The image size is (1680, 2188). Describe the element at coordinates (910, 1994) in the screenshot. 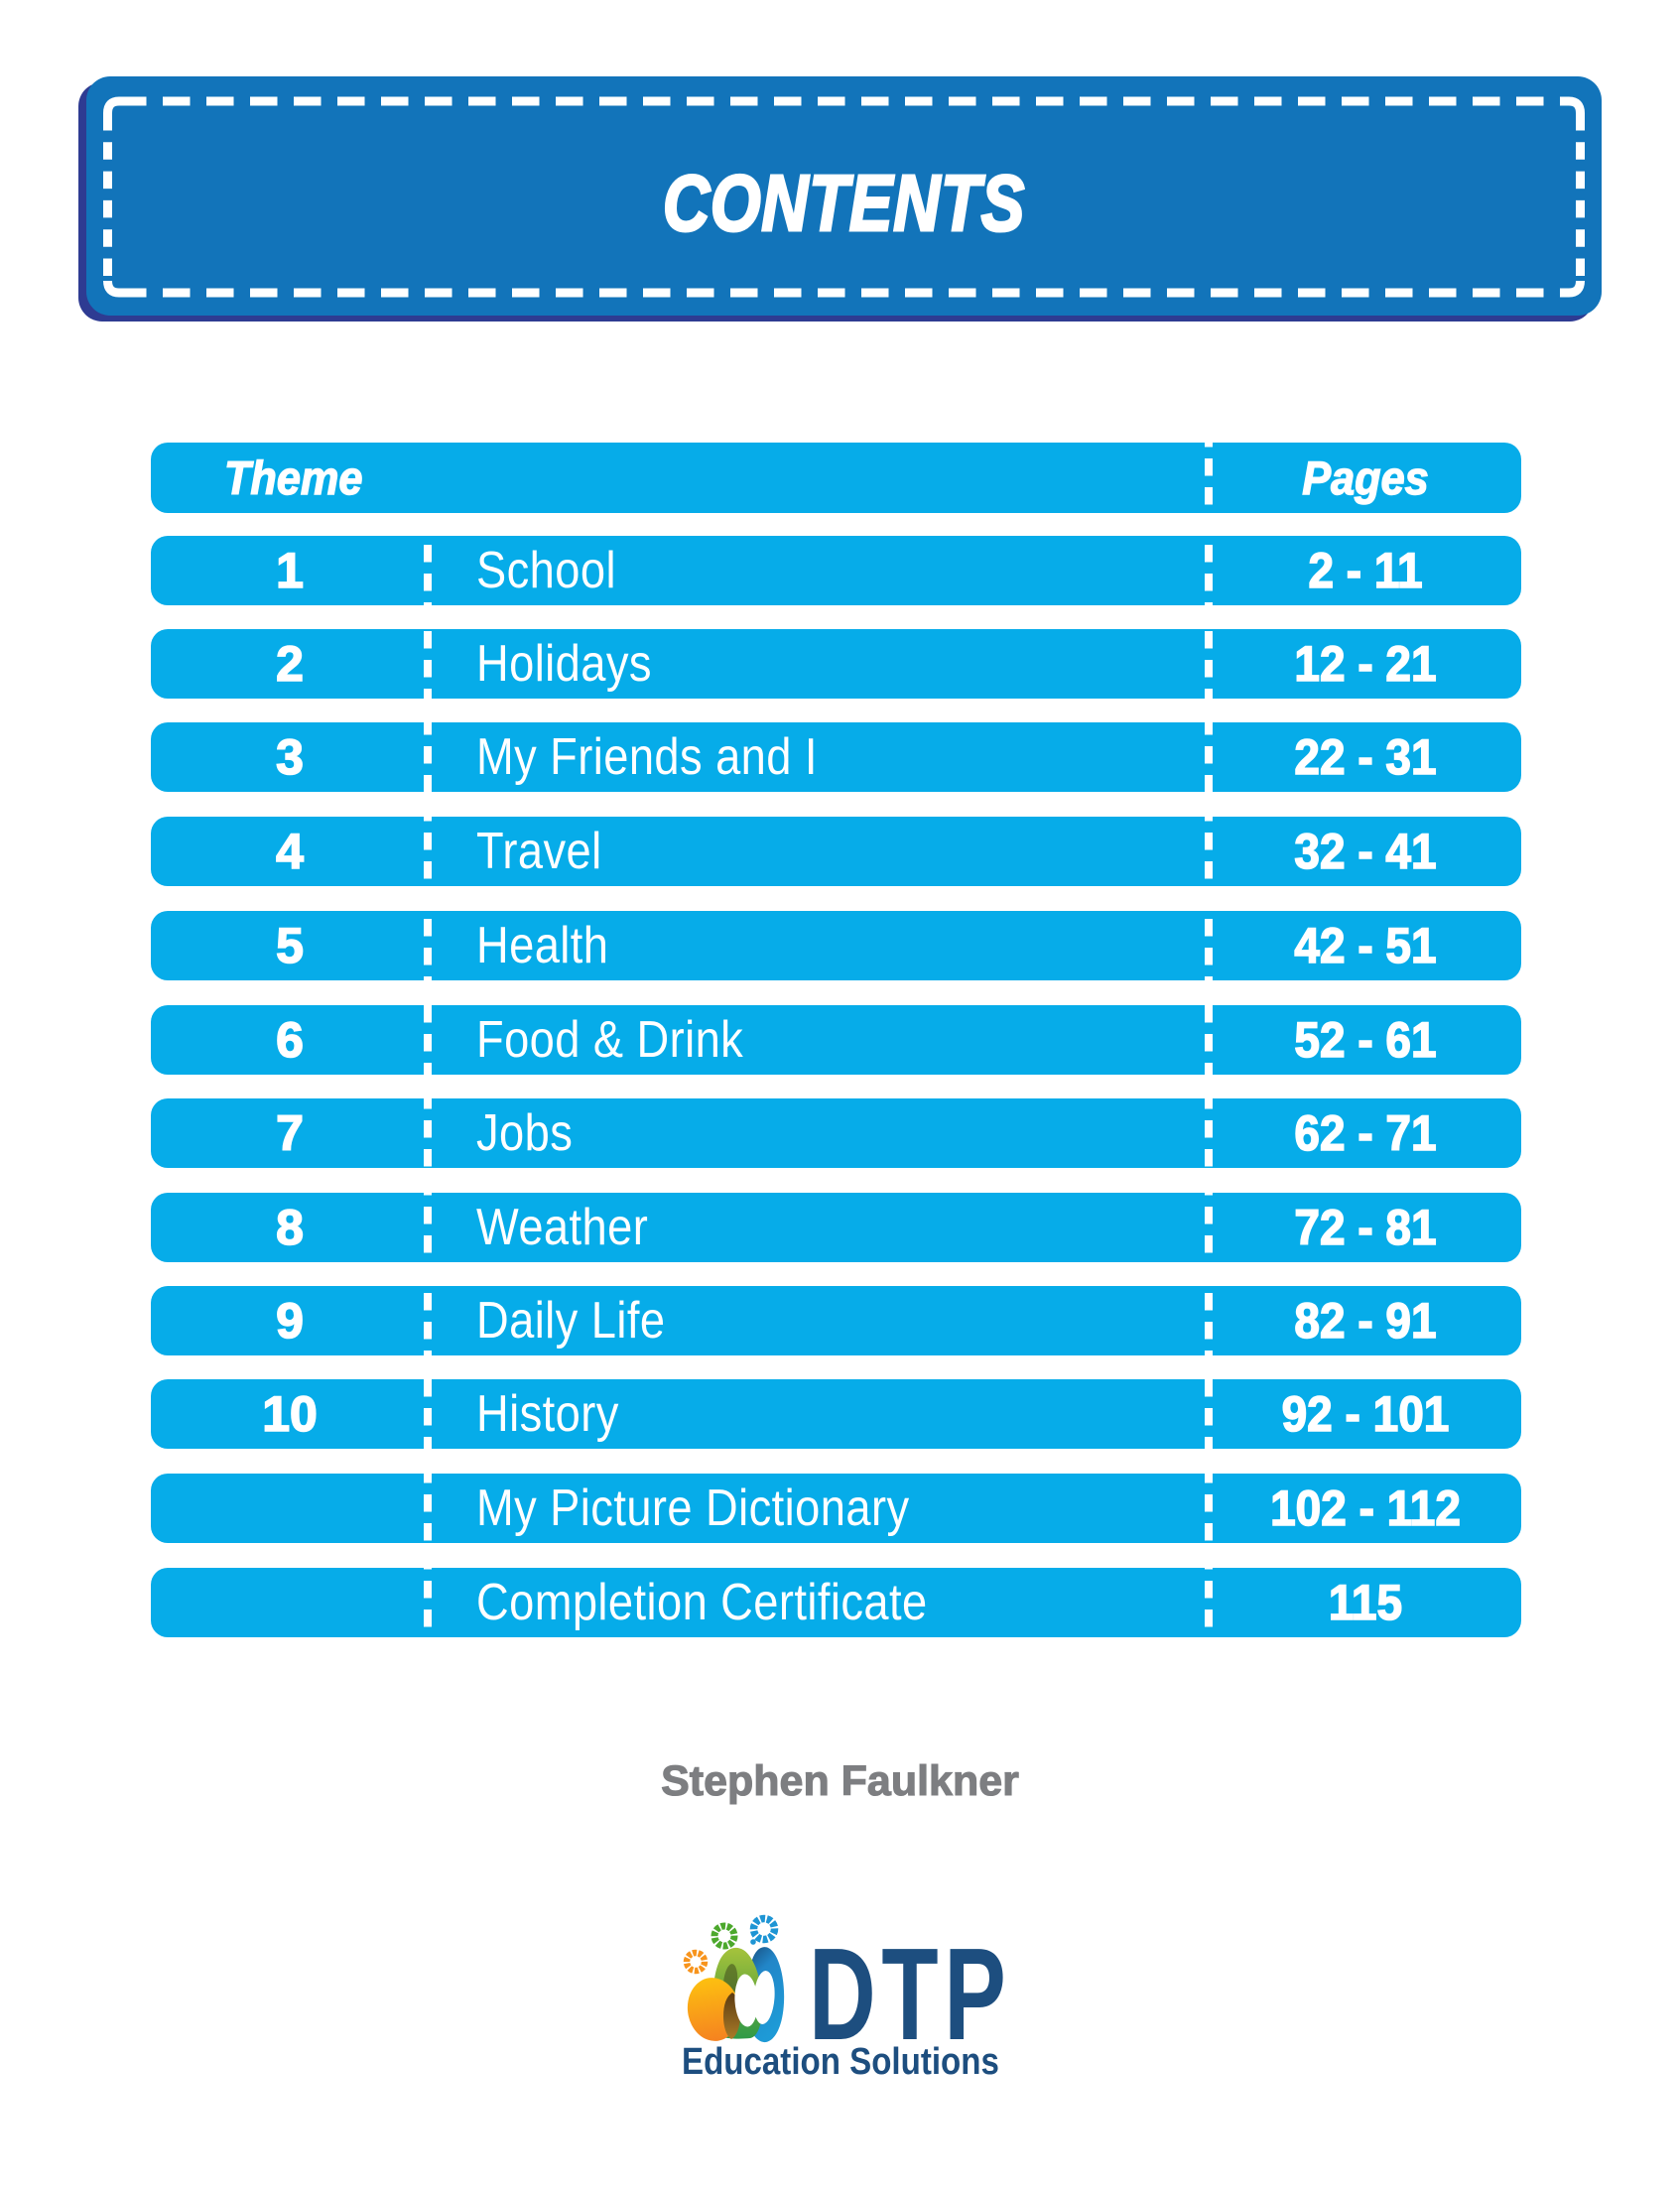

I see `svg-text: DTP` at that location.